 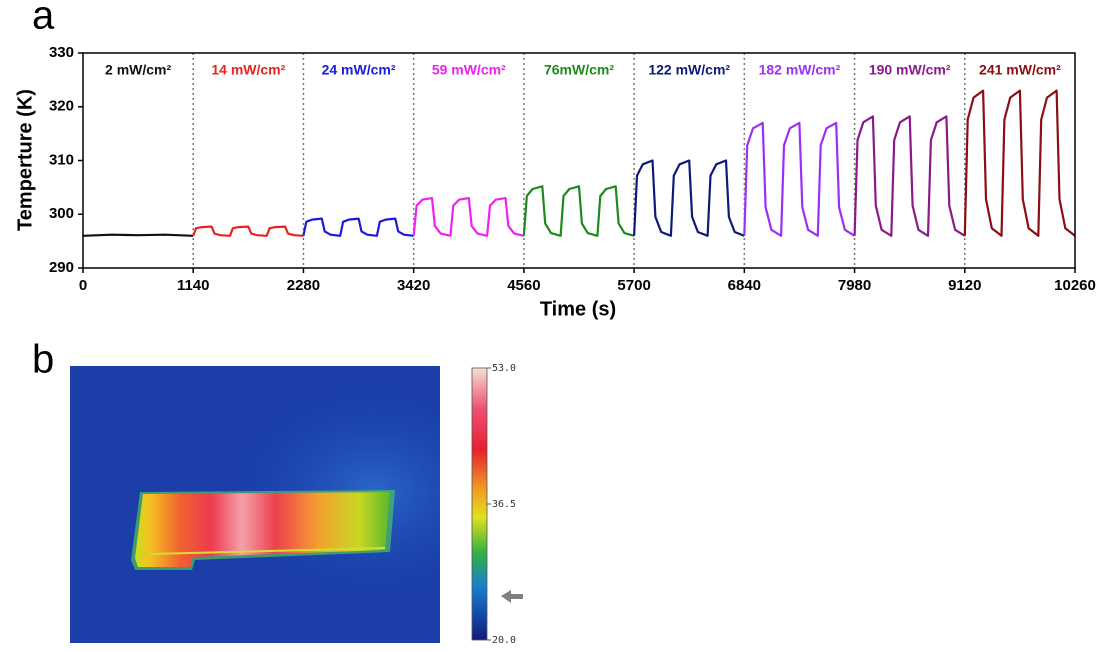 I want to click on colorbar-label: 20.0, so click(x=504, y=640).